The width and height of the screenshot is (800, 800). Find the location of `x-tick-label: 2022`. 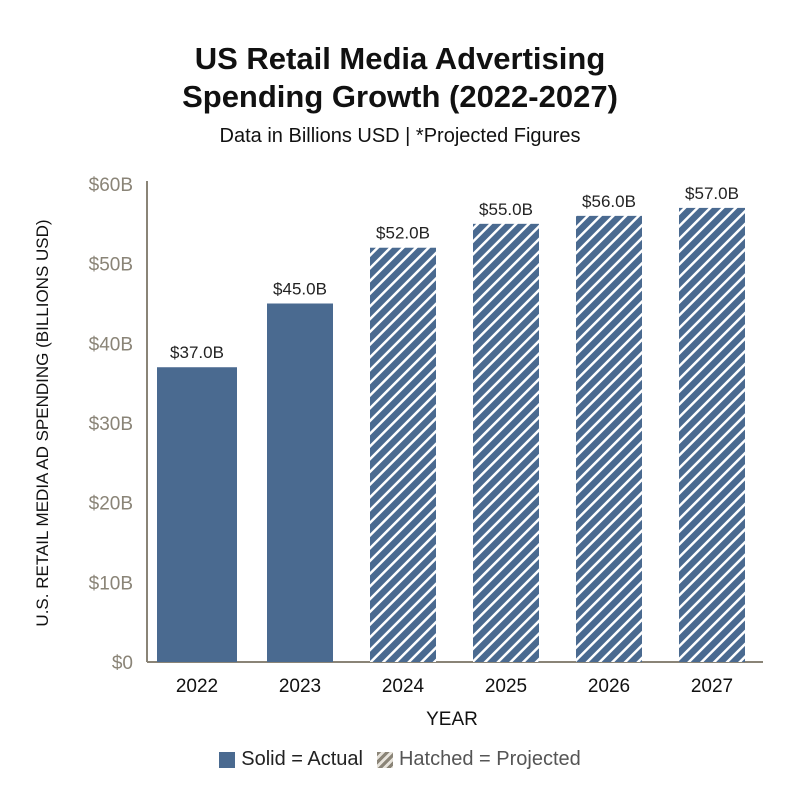

x-tick-label: 2022 is located at coordinates (197, 686).